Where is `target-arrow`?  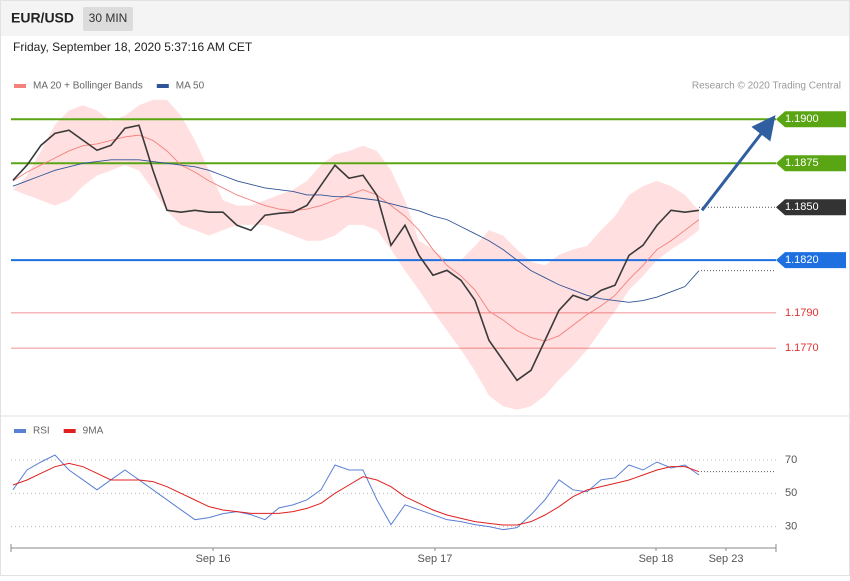
target-arrow is located at coordinates (738, 163).